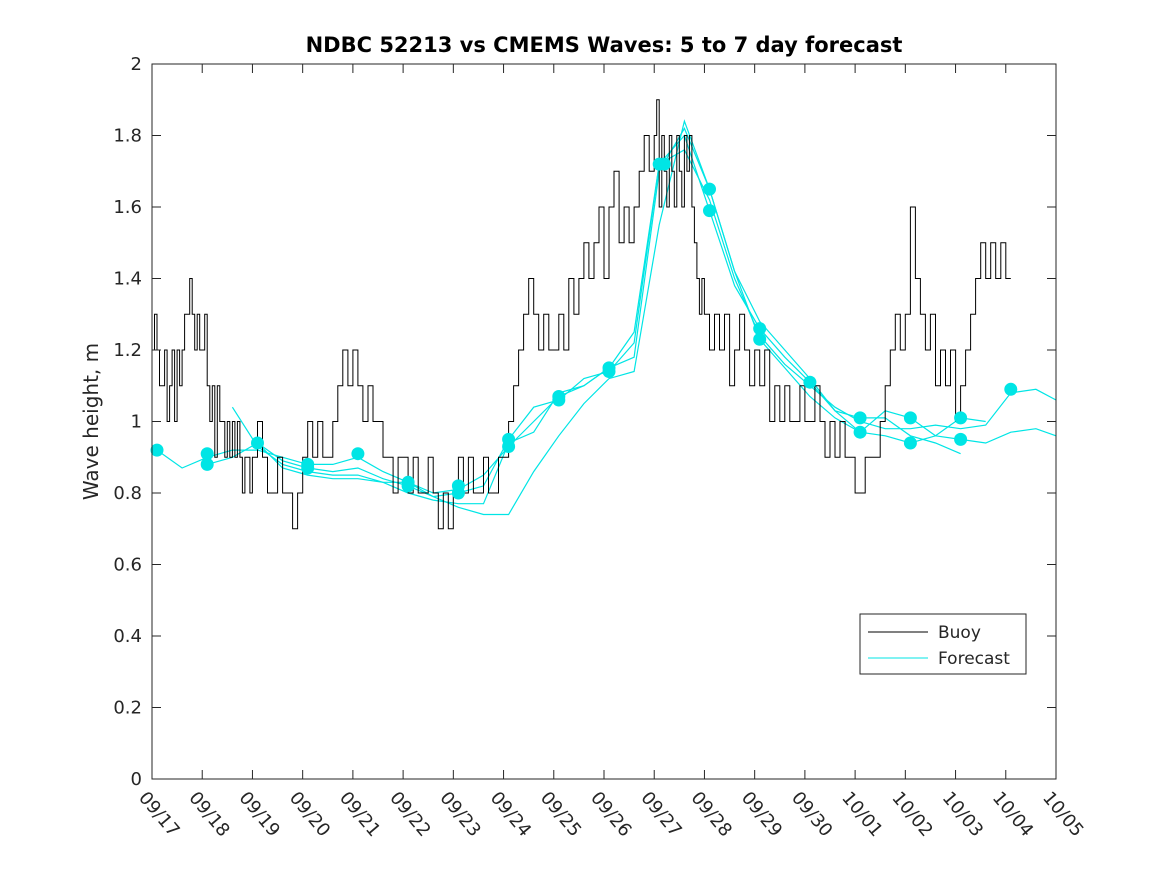 Image resolution: width=1167 pixels, height=879 pixels. What do you see at coordinates (459, 814) in the screenshot?
I see `x-tick-label: 09/23` at bounding box center [459, 814].